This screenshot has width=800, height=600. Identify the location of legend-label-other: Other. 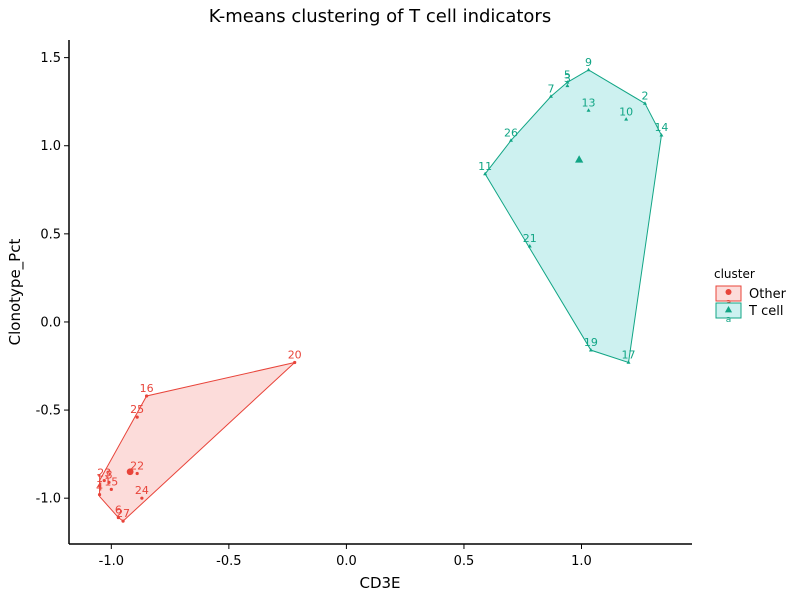
(768, 294).